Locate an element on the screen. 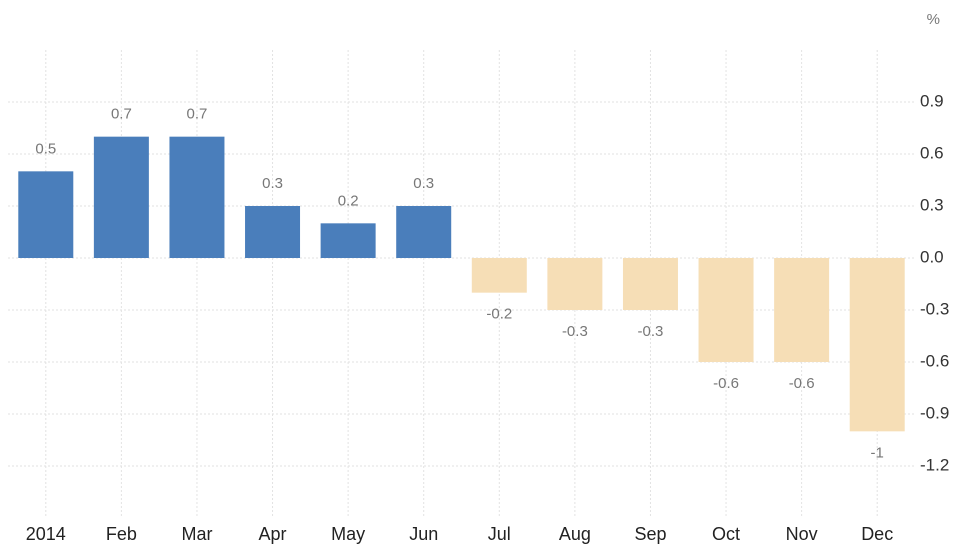 The height and width of the screenshot is (546, 954). x-tick-label: Apr is located at coordinates (273, 534).